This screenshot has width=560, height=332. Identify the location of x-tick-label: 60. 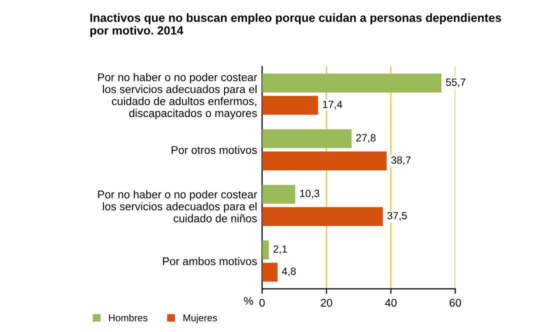
(456, 302).